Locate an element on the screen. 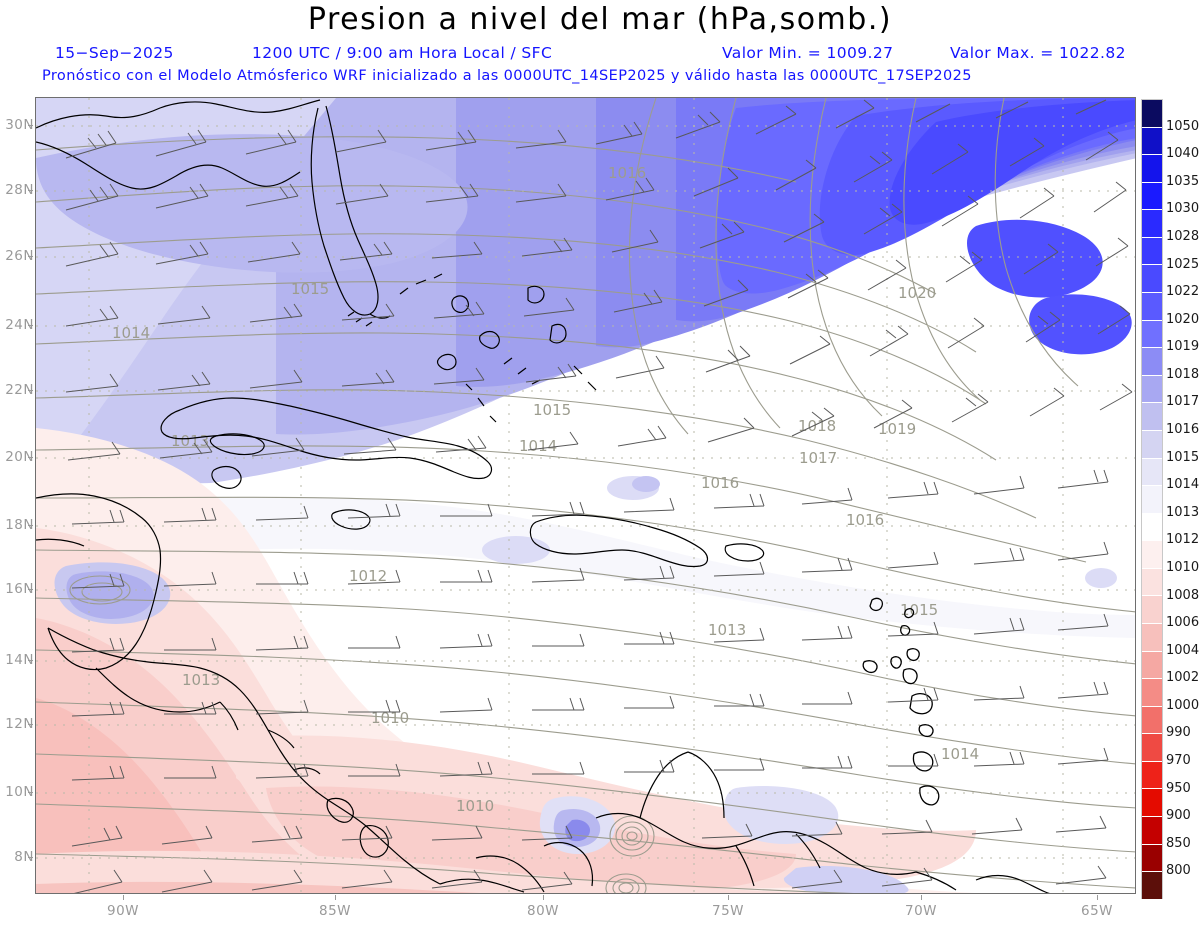 This screenshot has width=1200, height=927. colorbar-label-1002: 1002 is located at coordinates (1183, 678).